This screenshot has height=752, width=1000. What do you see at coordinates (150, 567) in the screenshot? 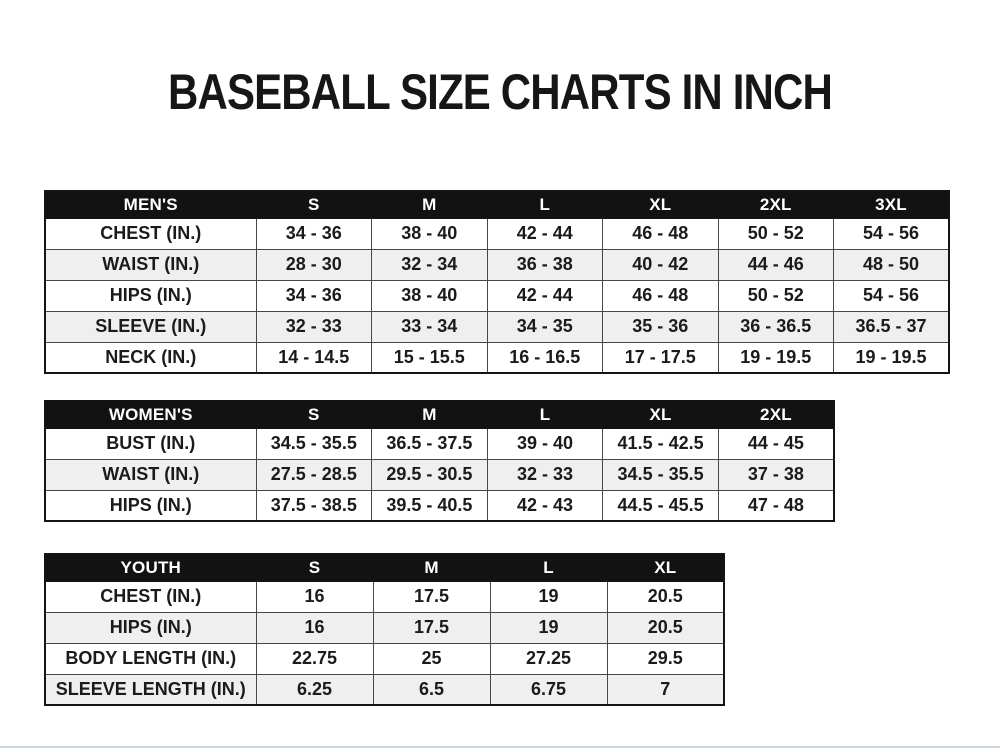
I see `table-category-header: YOUTH` at bounding box center [150, 567].